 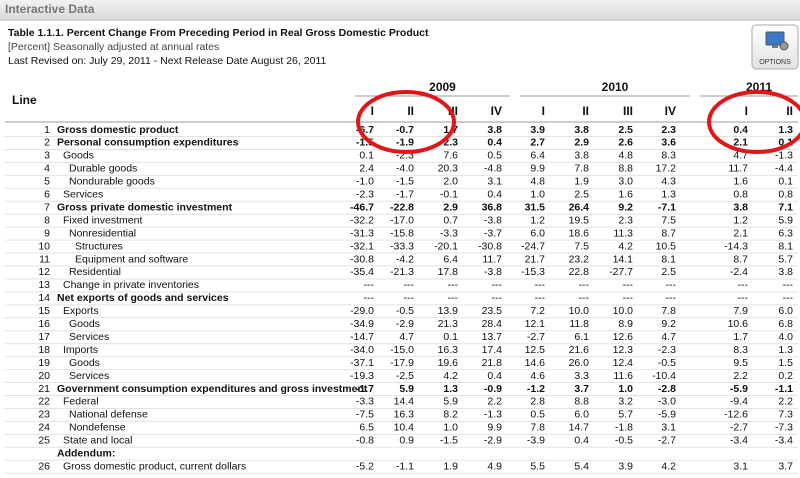 I want to click on cell-value: -20.1, so click(x=446, y=246).